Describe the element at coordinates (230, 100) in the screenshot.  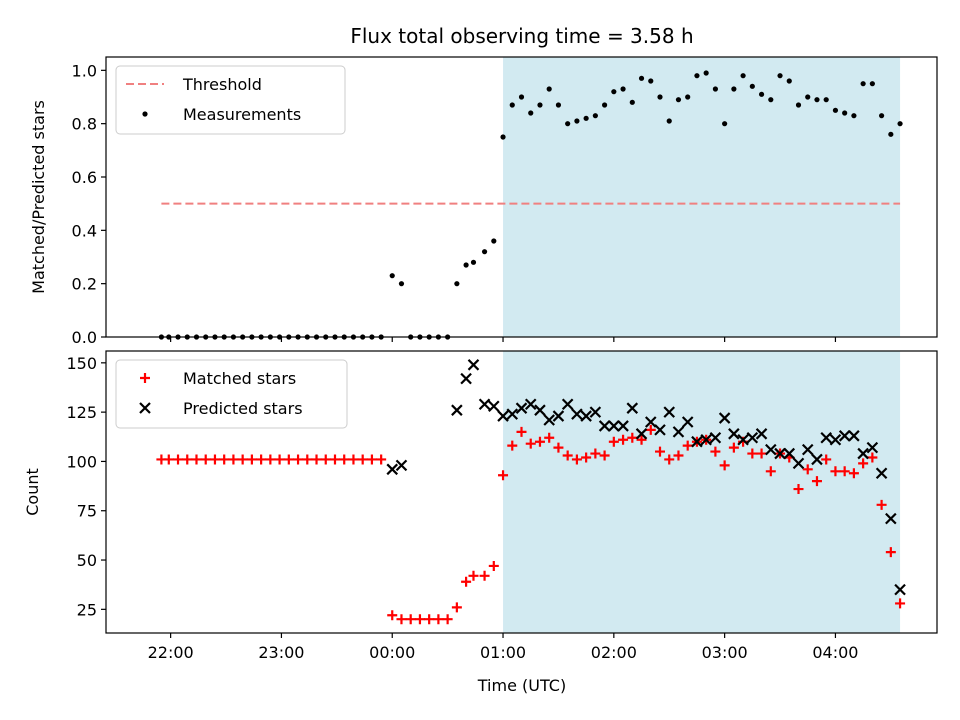
I see `legend-box` at that location.